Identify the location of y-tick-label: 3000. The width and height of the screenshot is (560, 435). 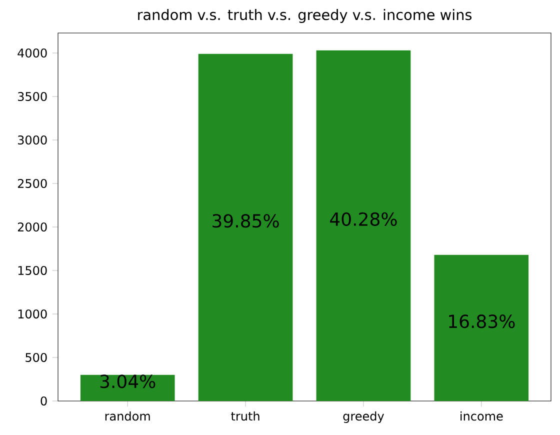
(32, 140).